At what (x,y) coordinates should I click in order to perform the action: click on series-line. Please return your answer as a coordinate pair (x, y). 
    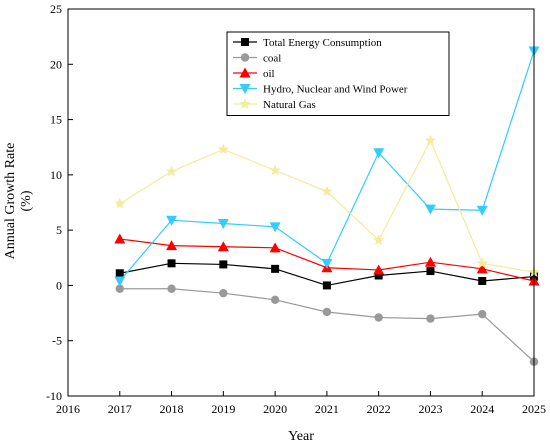
    Looking at the image, I should click on (327, 325).